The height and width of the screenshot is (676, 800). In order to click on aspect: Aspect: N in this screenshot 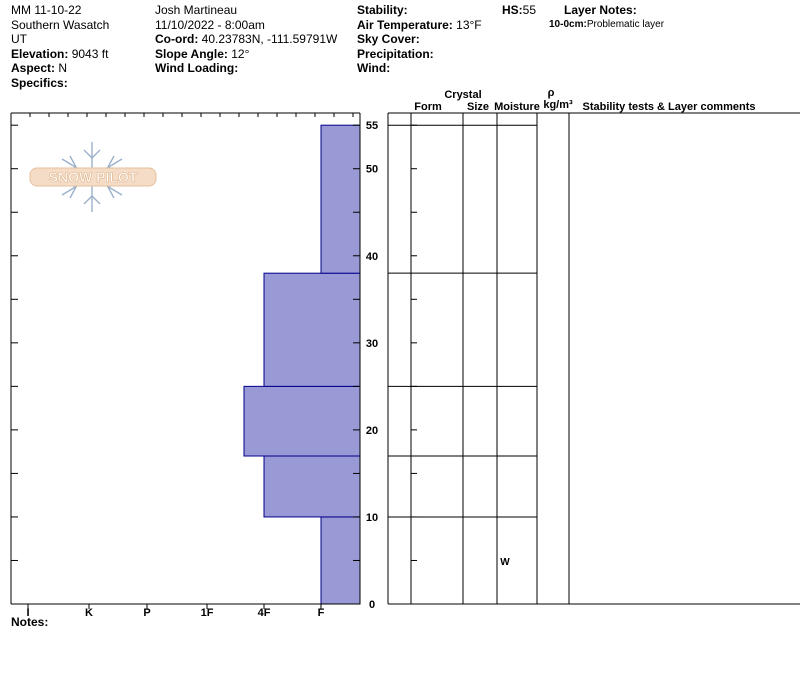, I will do `click(39, 68)`.